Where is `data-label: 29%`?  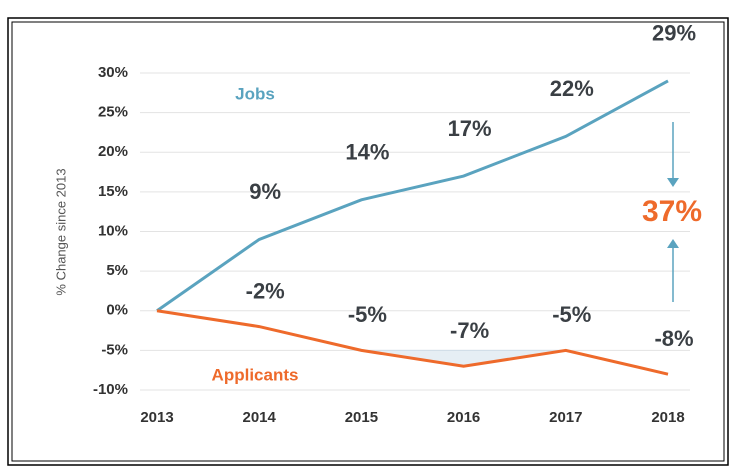 data-label: 29% is located at coordinates (674, 33).